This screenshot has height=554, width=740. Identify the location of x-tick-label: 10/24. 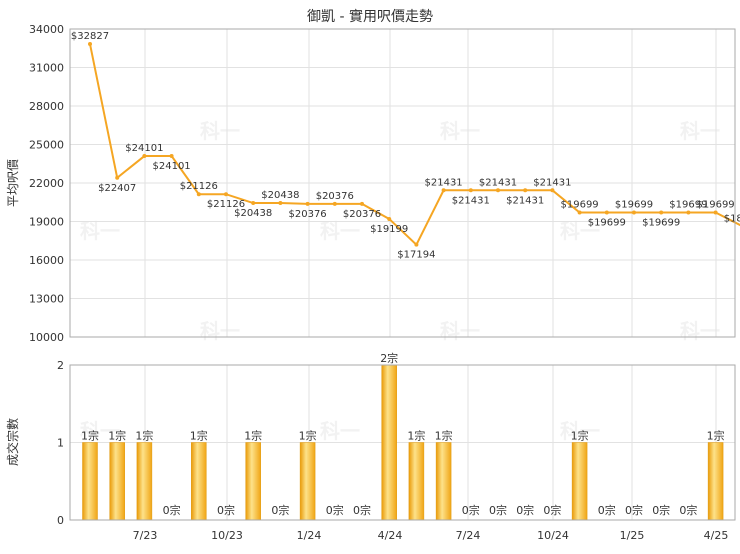
(553, 535).